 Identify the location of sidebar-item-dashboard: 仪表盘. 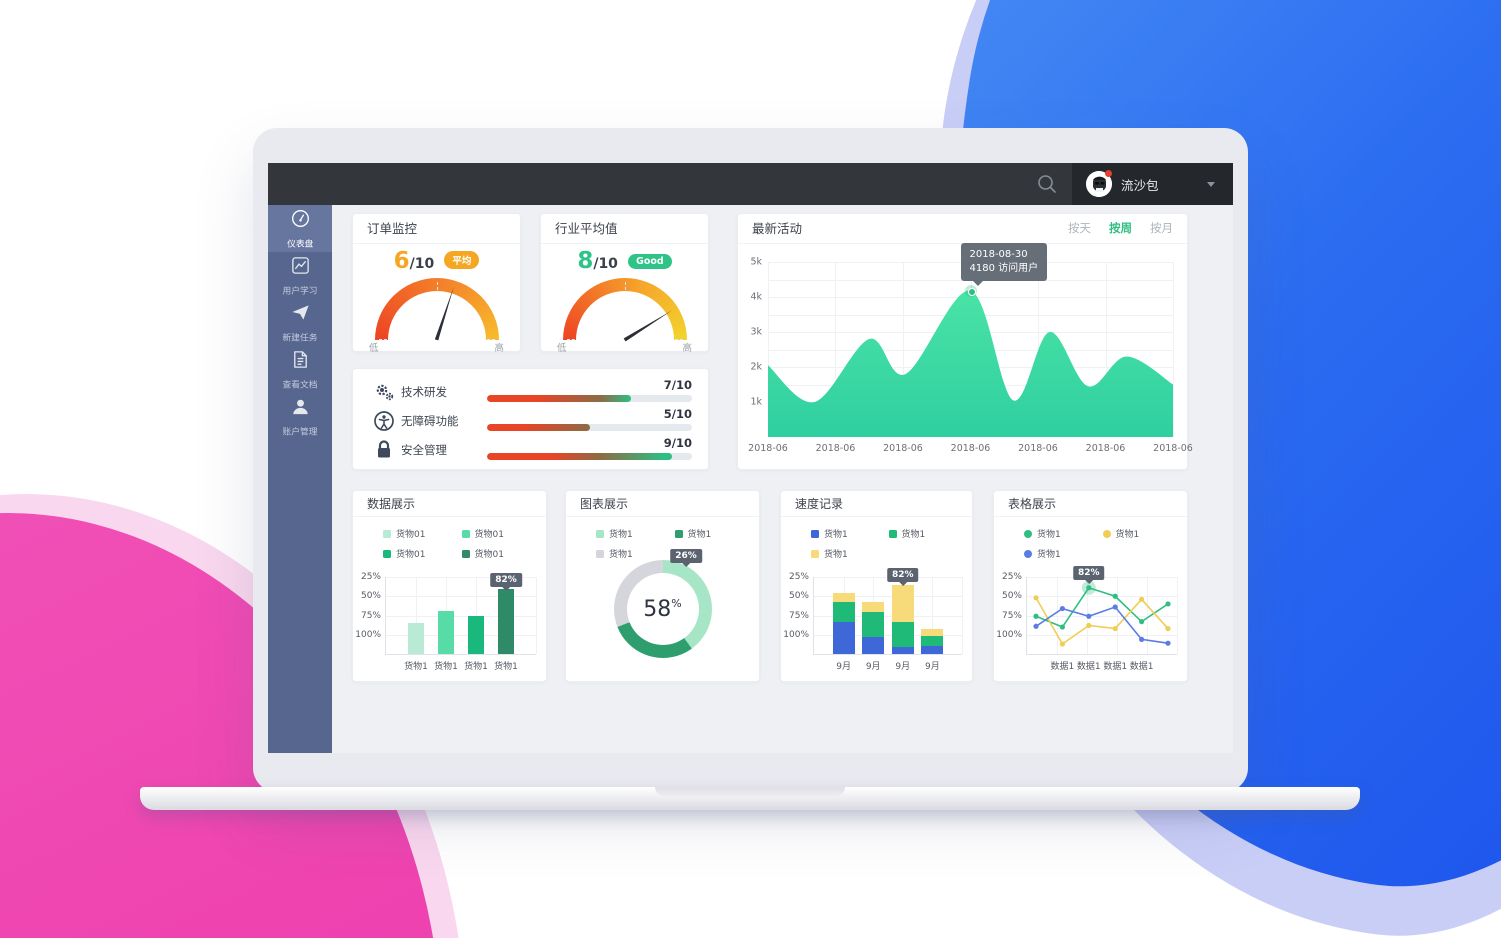
(300, 228).